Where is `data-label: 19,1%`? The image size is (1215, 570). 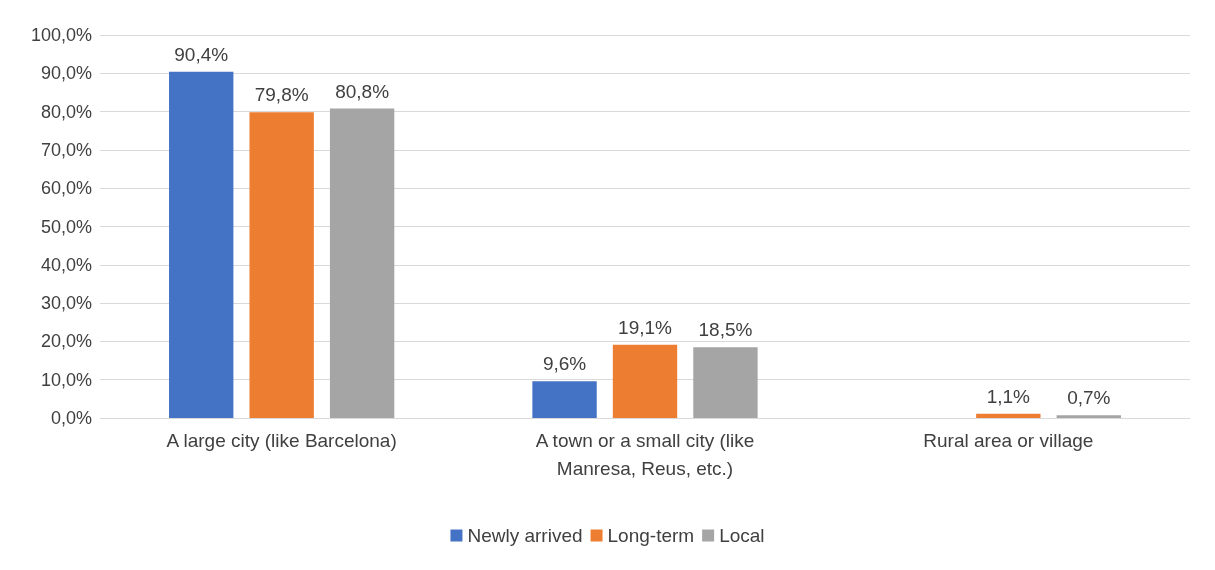
data-label: 19,1% is located at coordinates (645, 327).